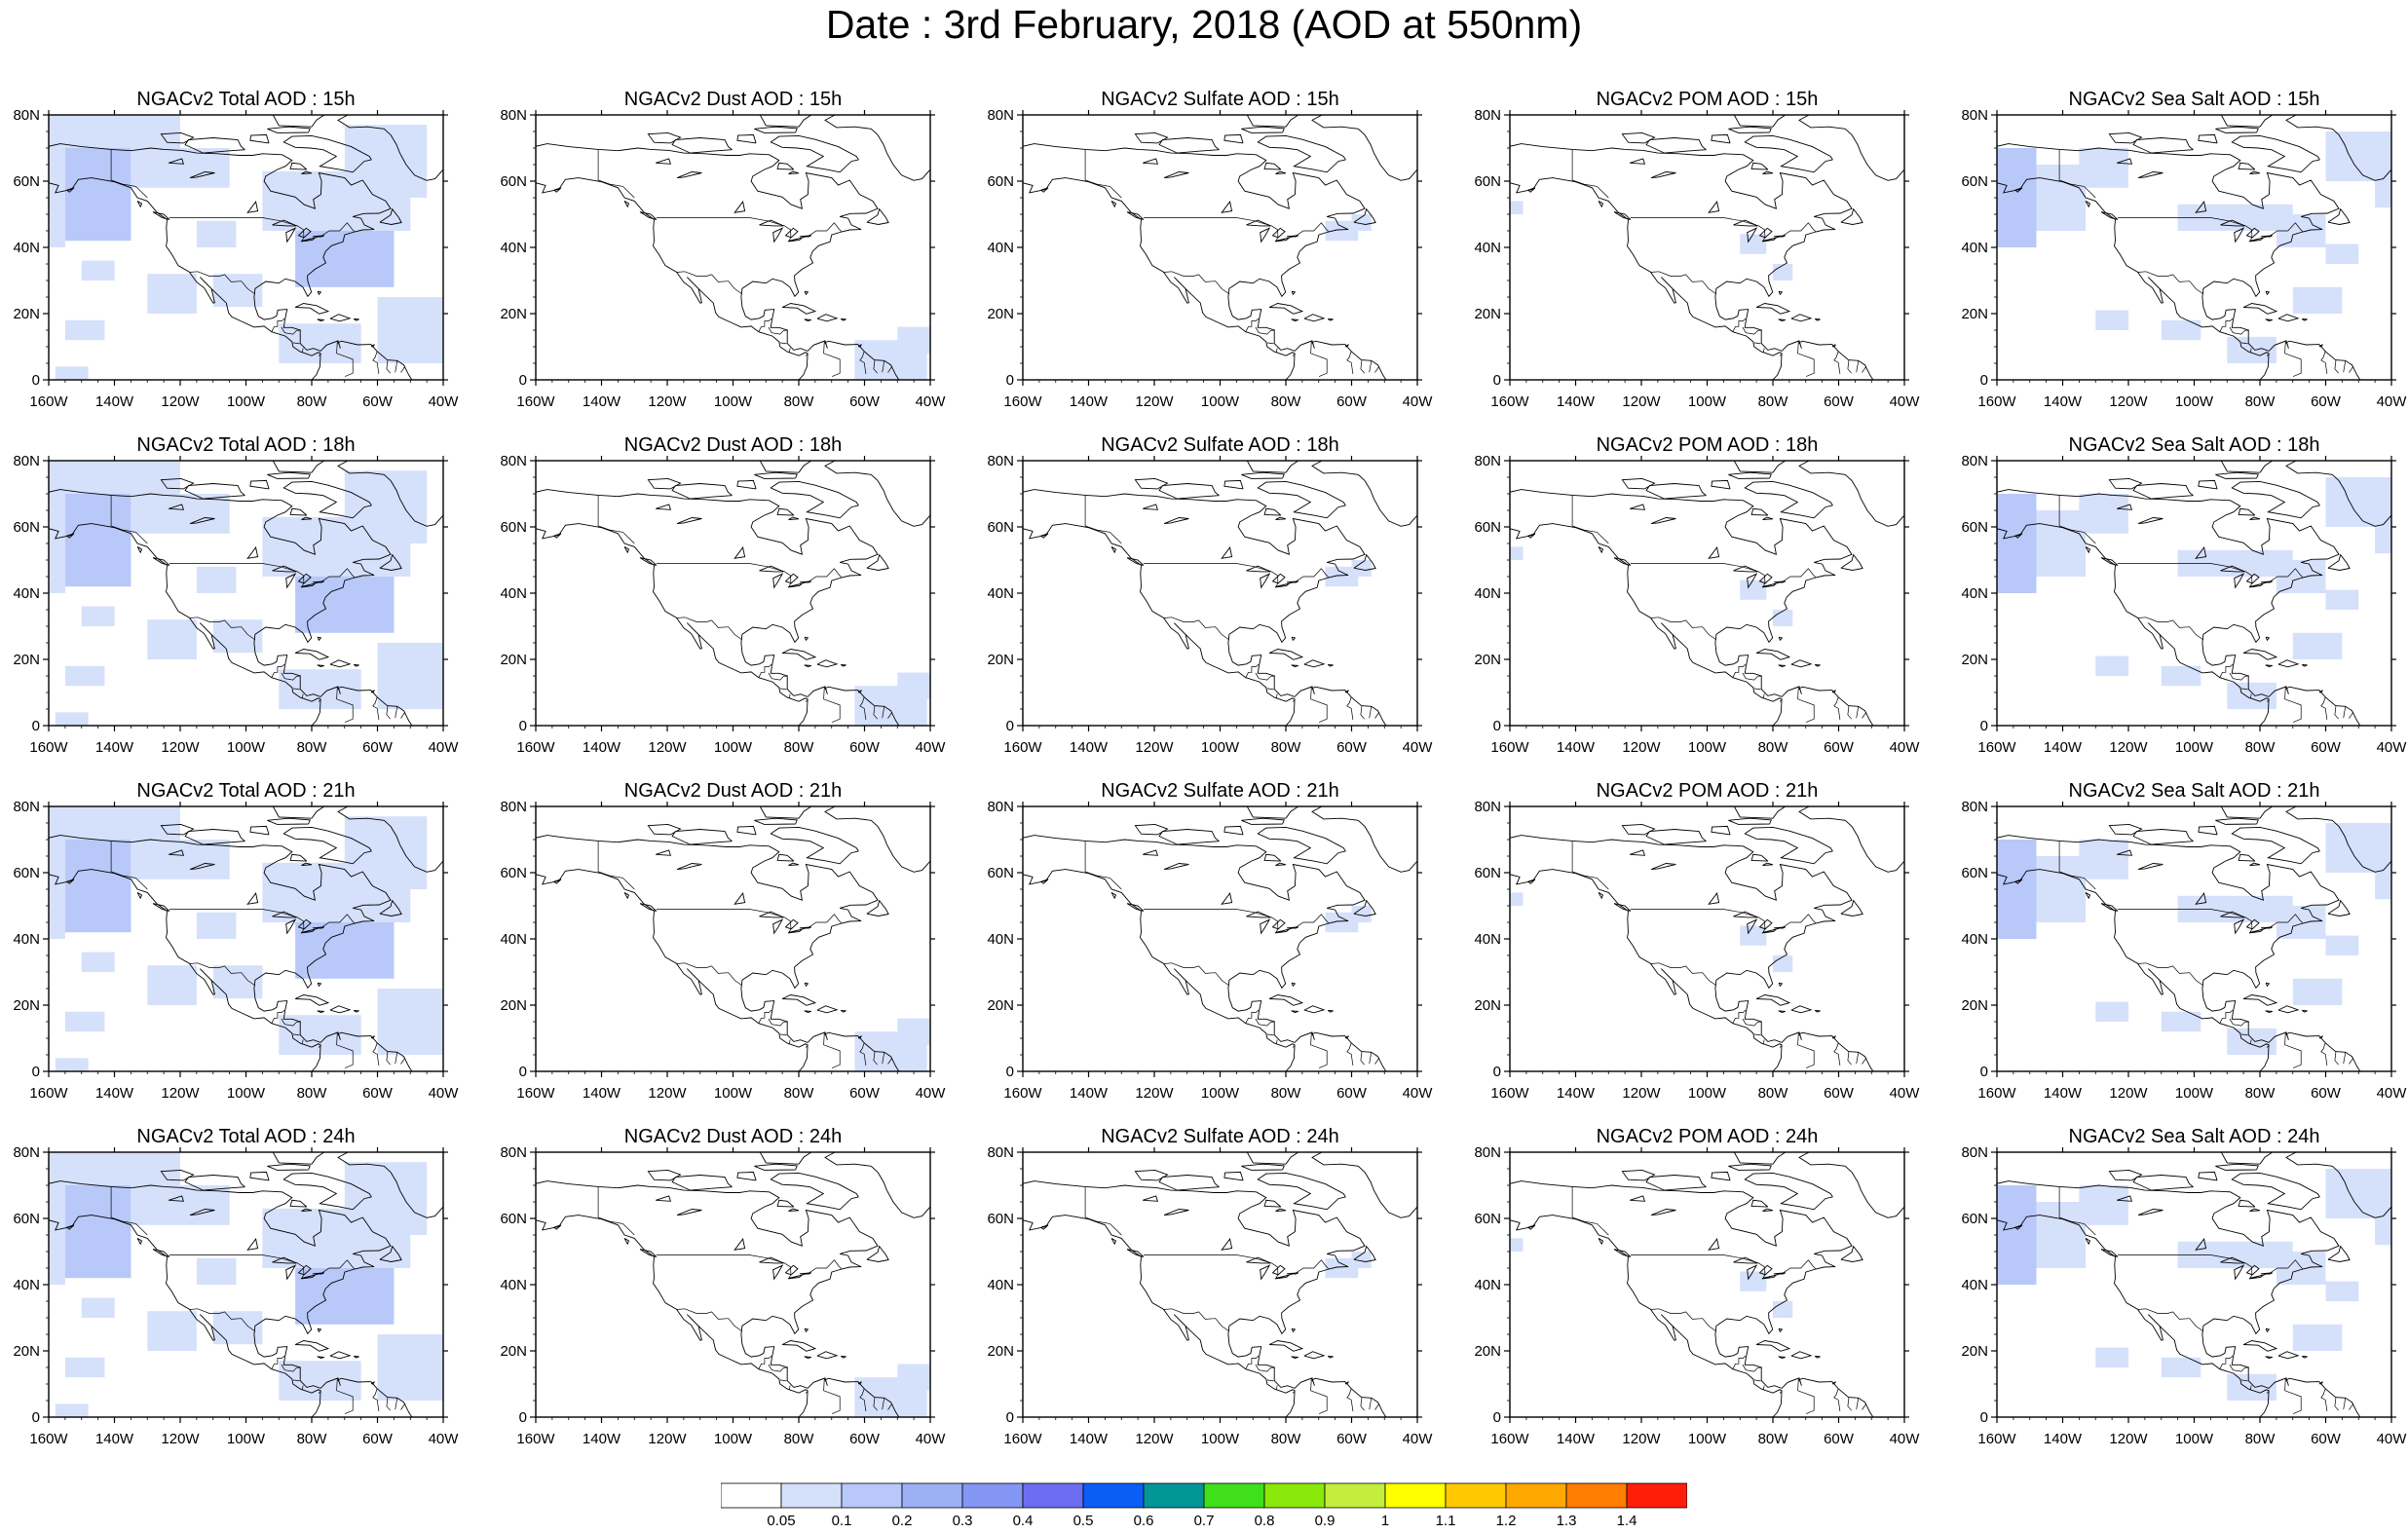 This screenshot has height=1534, width=2408. What do you see at coordinates (2194, 791) in the screenshot?
I see `panel-title: NGACv2 Sea Salt AOD : 21h` at bounding box center [2194, 791].